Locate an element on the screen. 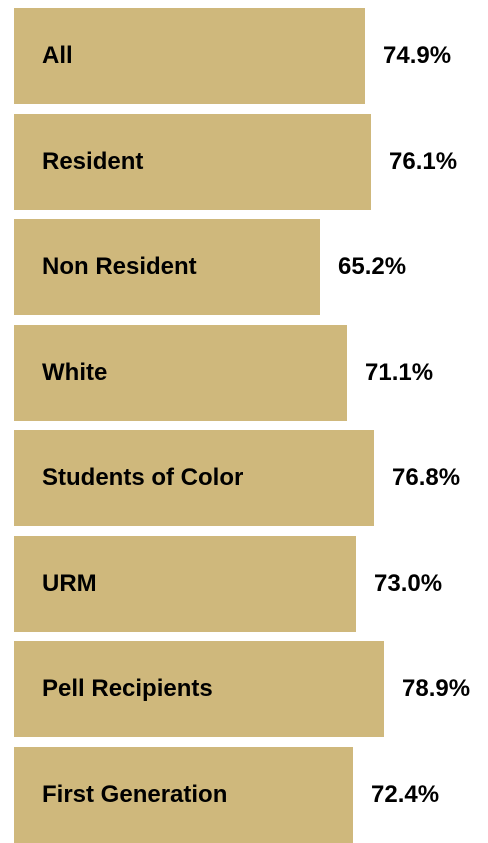 This screenshot has width=488, height=843. bar-row: White 71.1% is located at coordinates (244, 373).